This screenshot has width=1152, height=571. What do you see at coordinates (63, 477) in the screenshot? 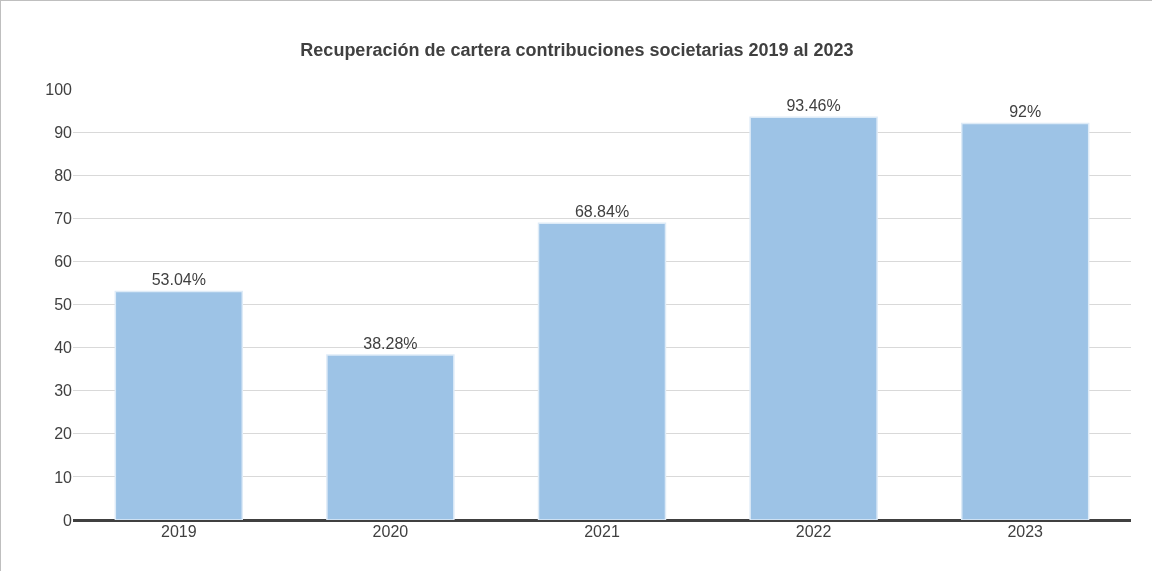
I see `y-tick-label: 10` at bounding box center [63, 477].